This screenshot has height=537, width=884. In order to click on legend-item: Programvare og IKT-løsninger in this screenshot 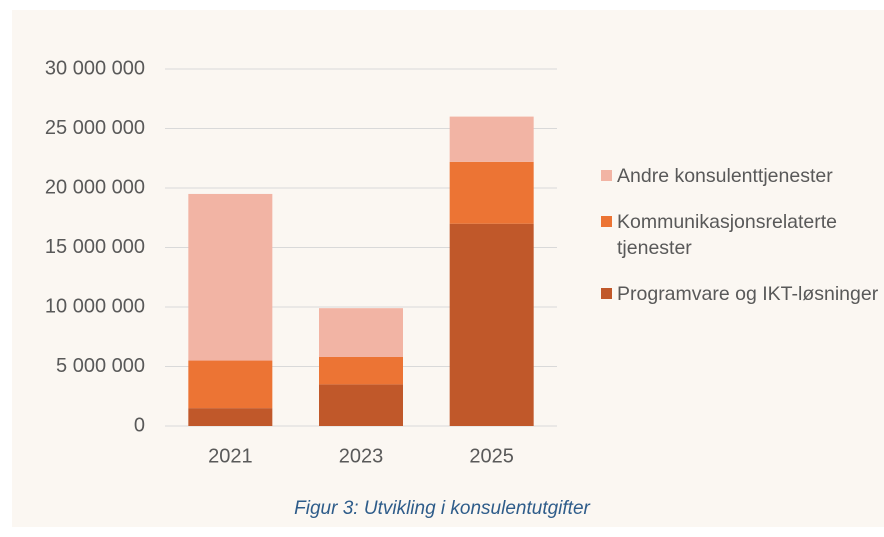, I will do `click(742, 294)`.